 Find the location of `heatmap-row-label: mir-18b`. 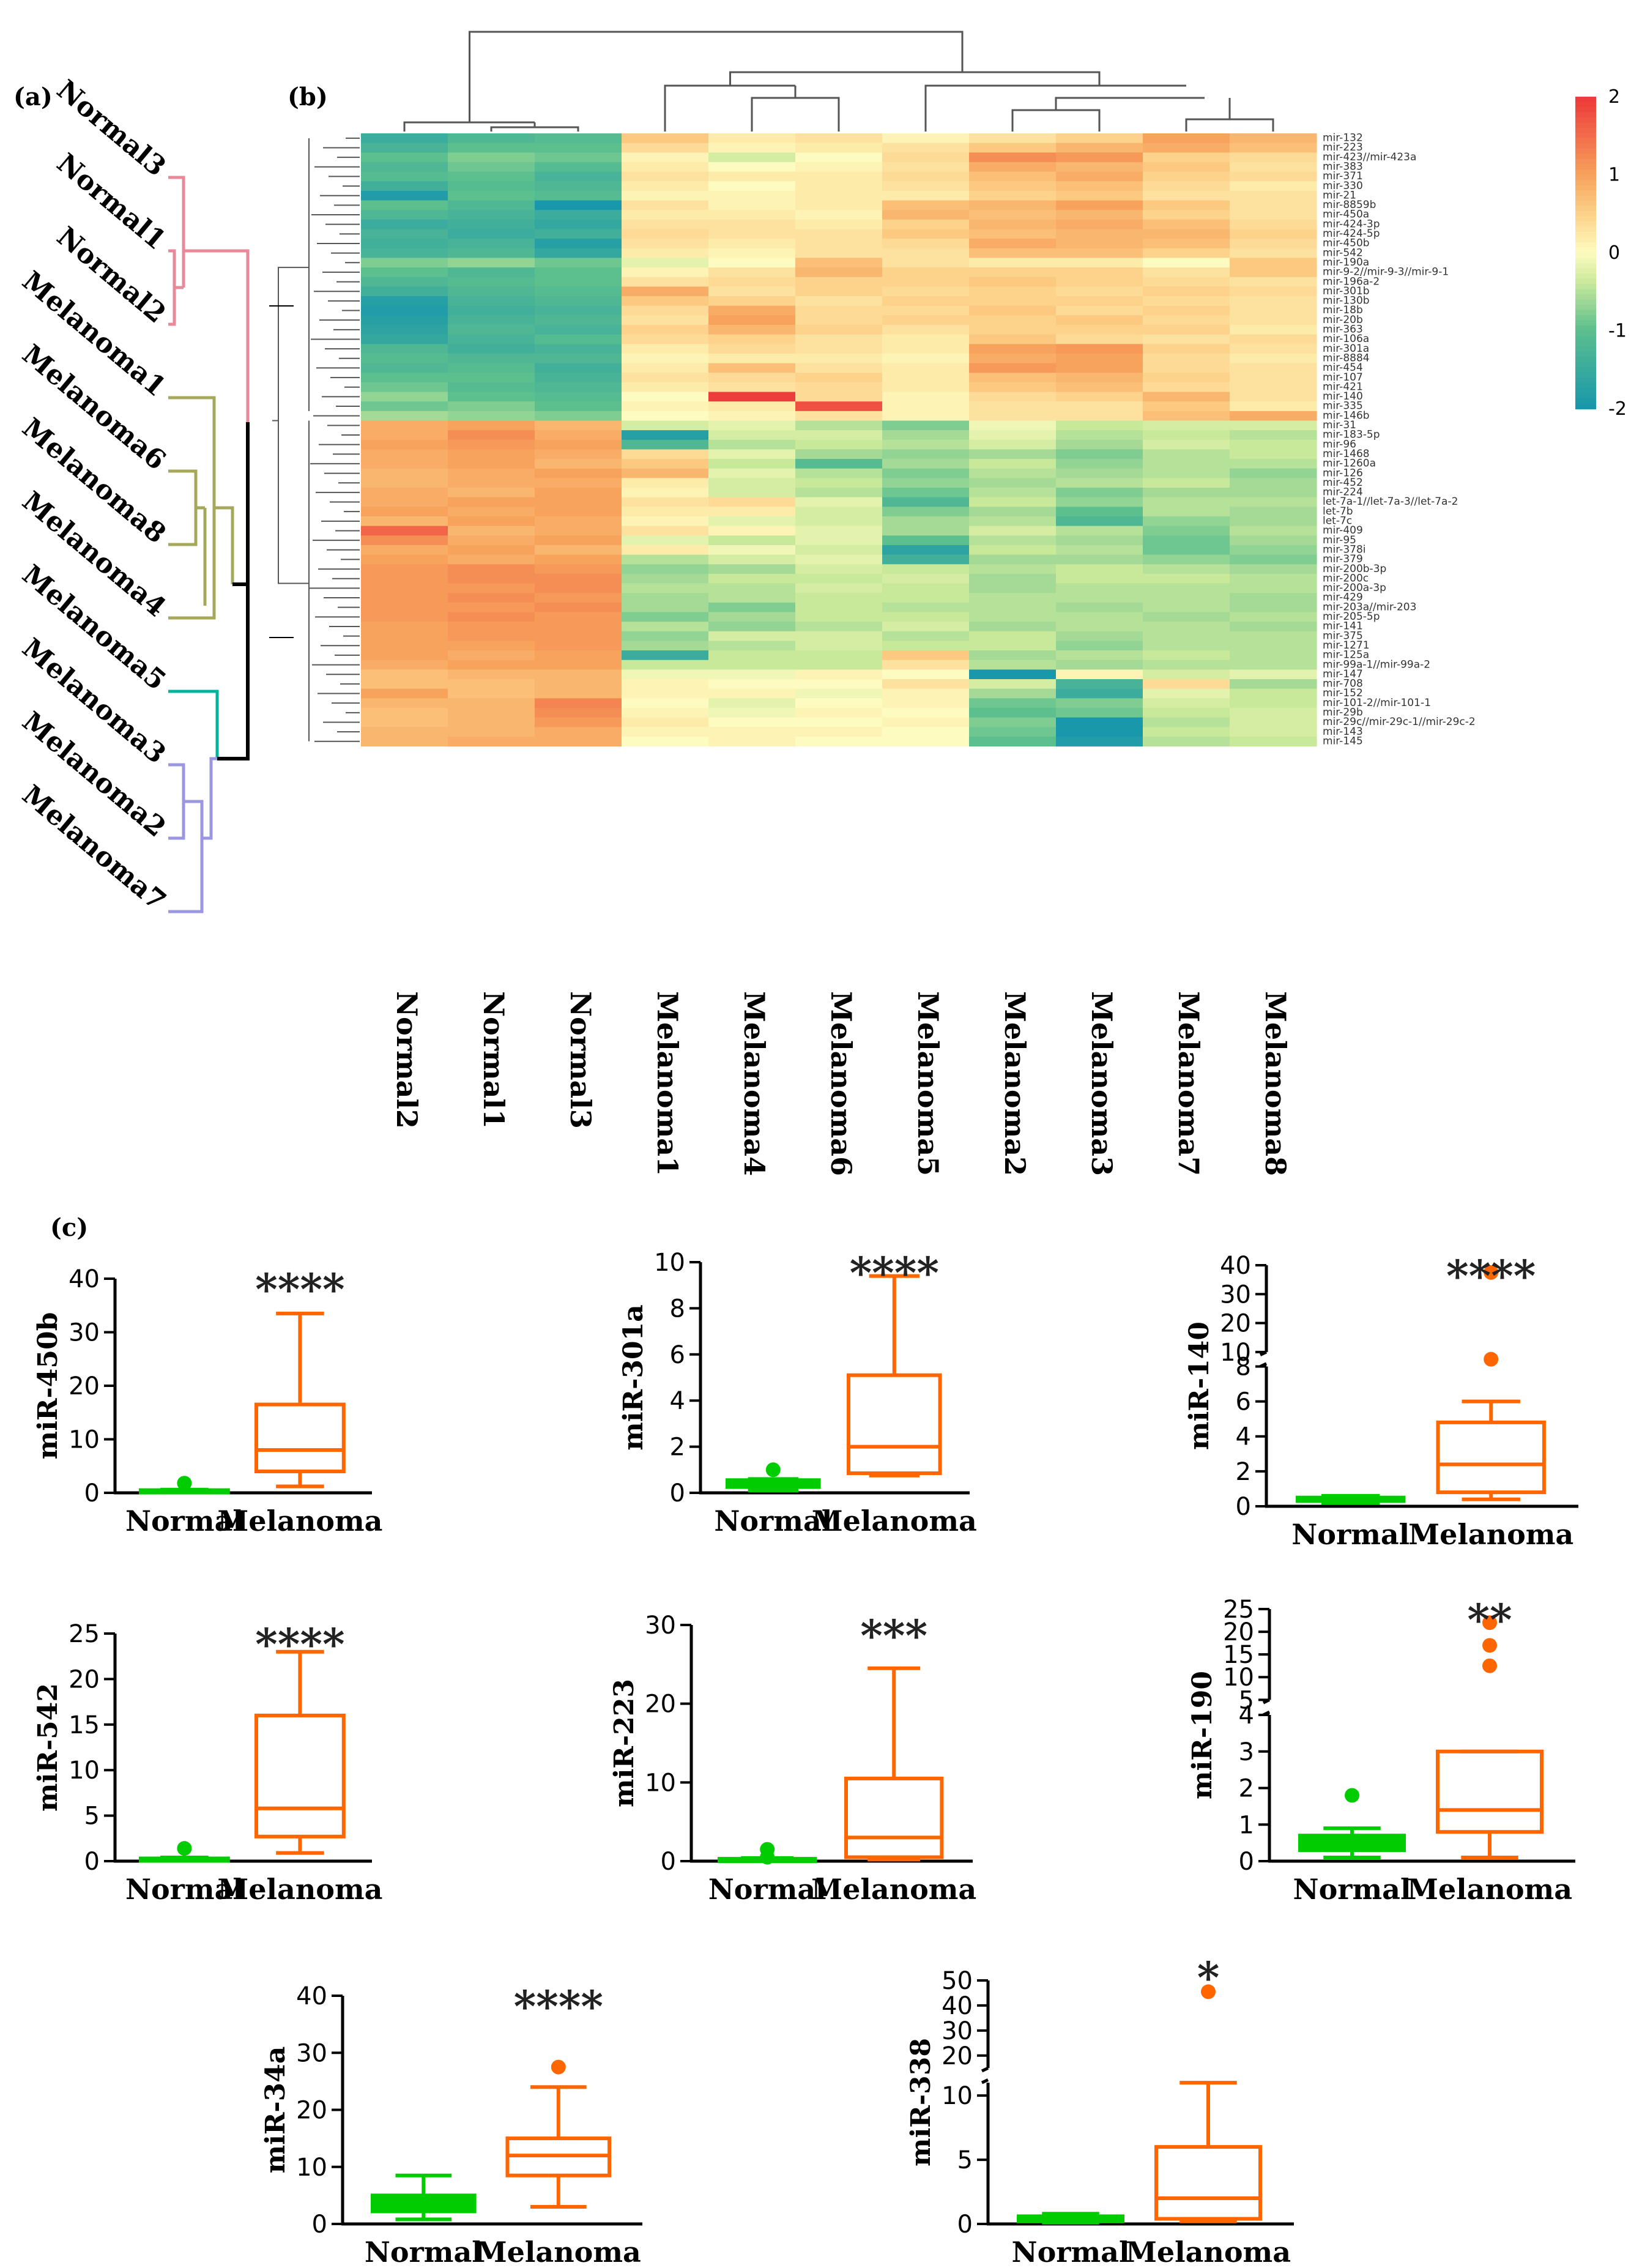

heatmap-row-label: mir-18b is located at coordinates (1343, 310).